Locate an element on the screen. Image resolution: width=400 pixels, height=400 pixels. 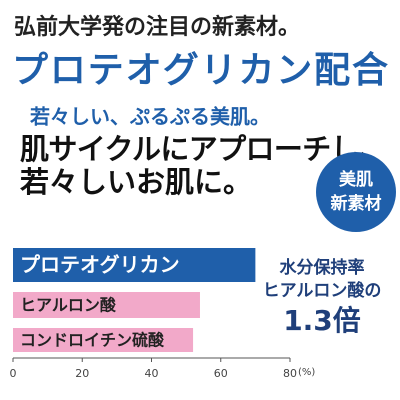
copy: 肌サイクルにアプローチし、 is located at coordinates (204, 149).